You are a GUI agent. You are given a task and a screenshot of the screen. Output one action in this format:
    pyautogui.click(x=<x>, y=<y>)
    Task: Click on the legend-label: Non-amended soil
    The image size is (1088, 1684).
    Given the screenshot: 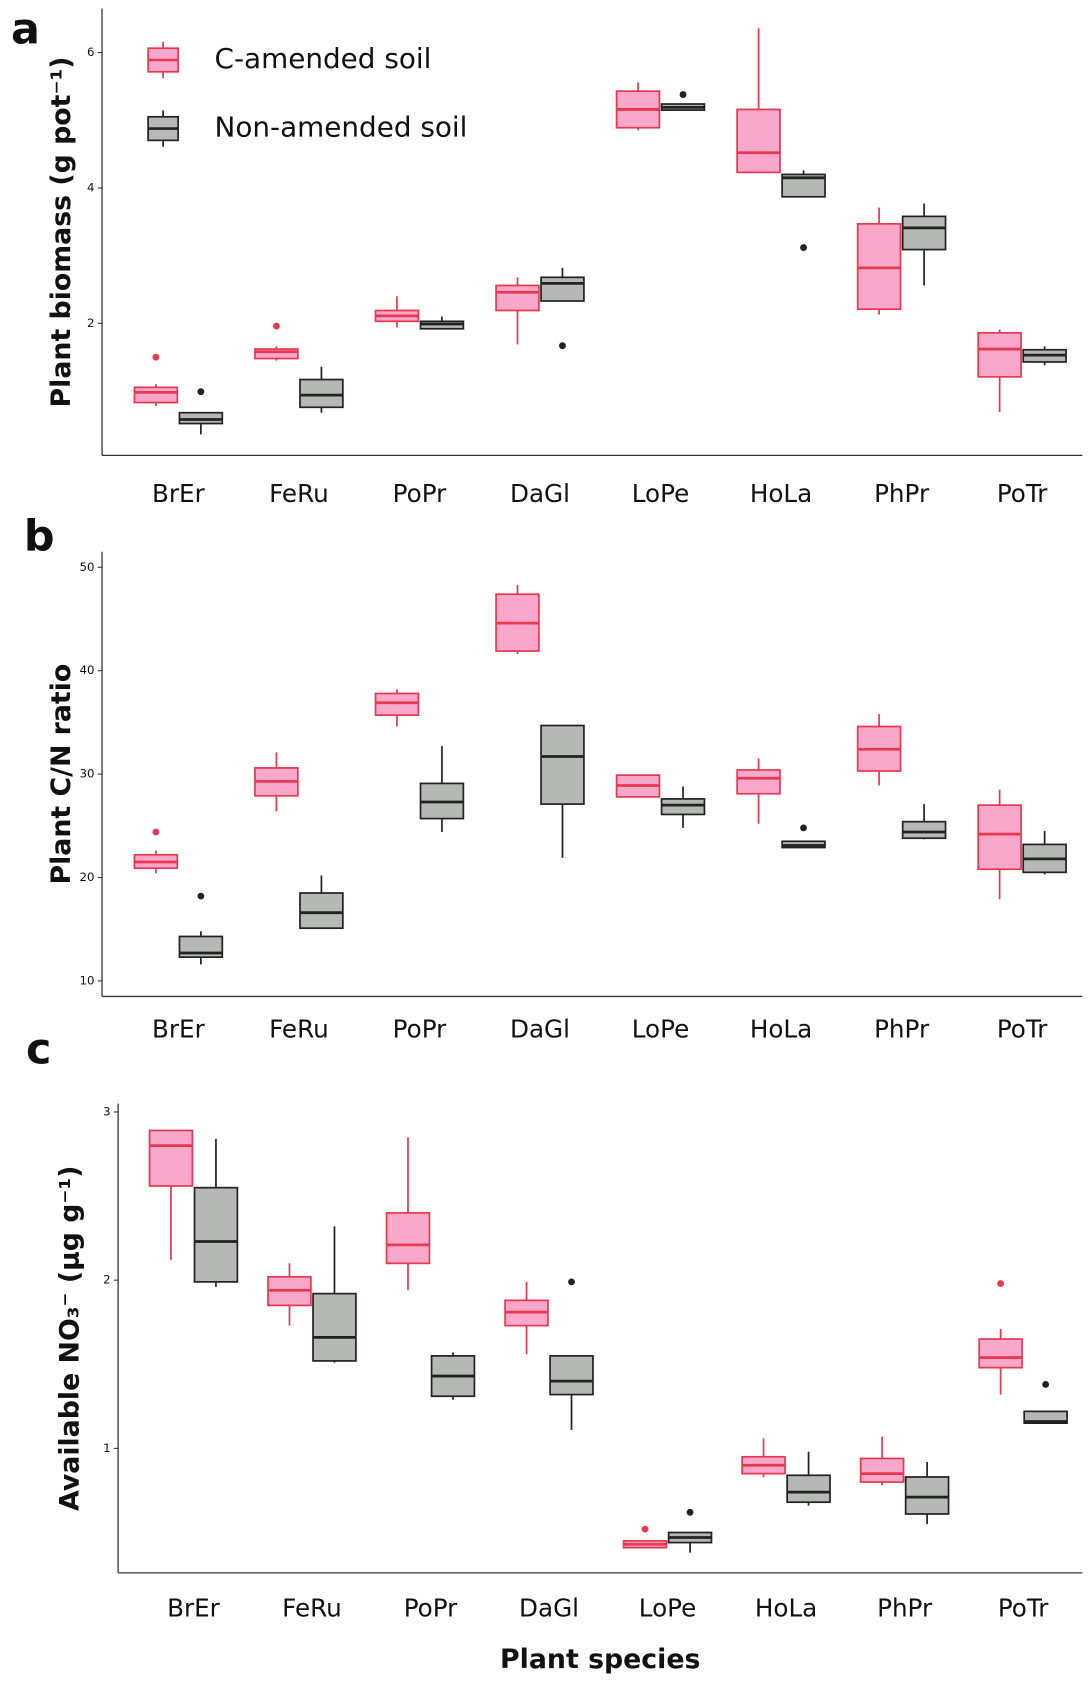 What is the action you would take?
    pyautogui.click(x=341, y=127)
    